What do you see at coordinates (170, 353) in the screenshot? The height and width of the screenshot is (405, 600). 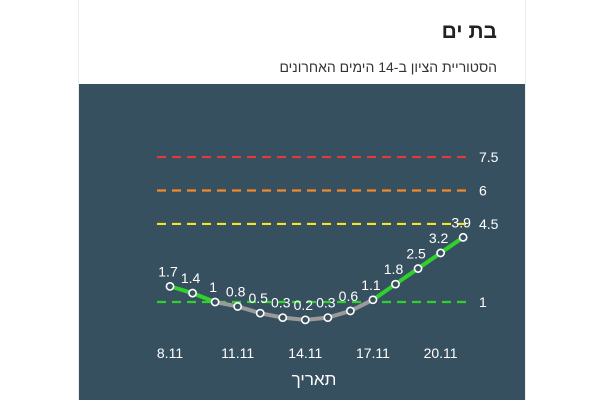 I see `x-tick-label-0: 8.11` at bounding box center [170, 353].